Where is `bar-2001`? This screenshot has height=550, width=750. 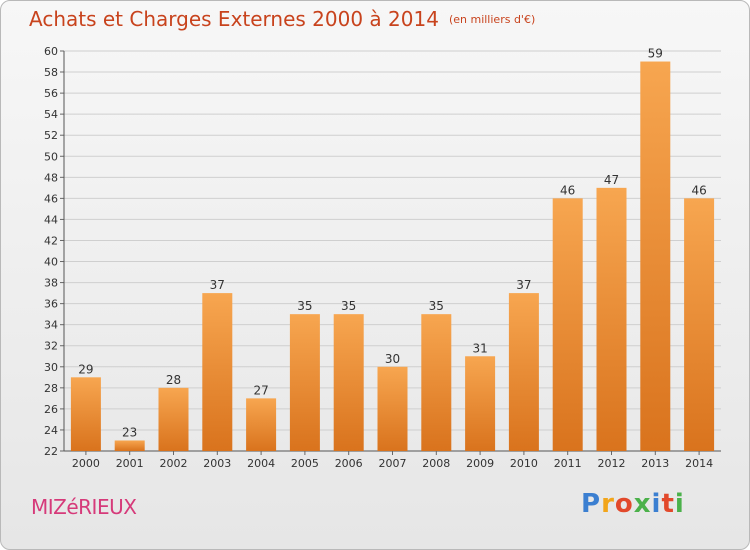
bar-2001 is located at coordinates (129, 445).